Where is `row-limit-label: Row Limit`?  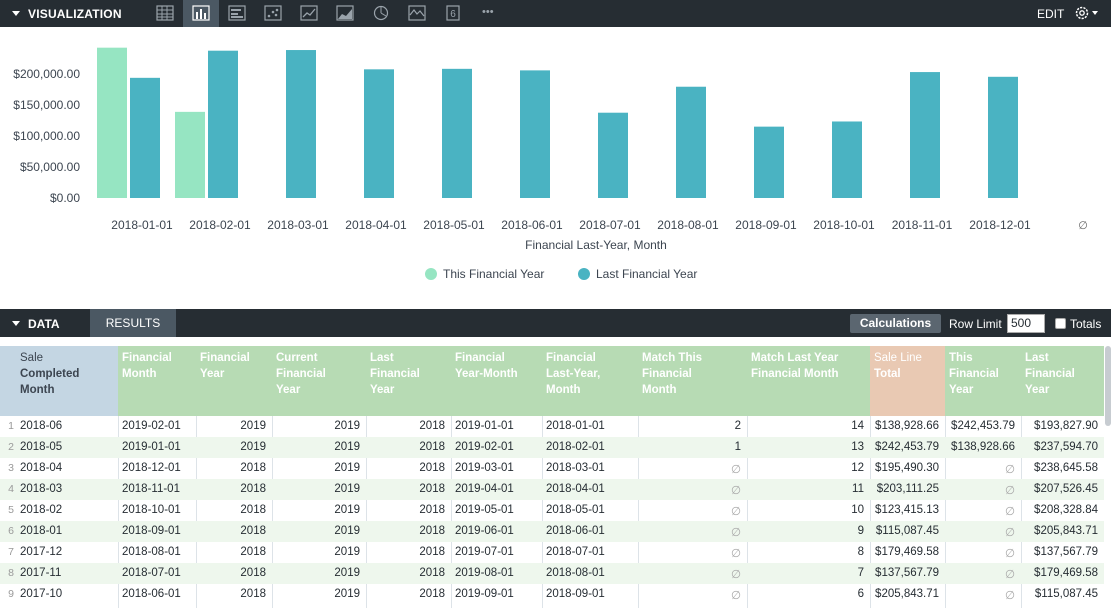
row-limit-label: Row Limit is located at coordinates (975, 324).